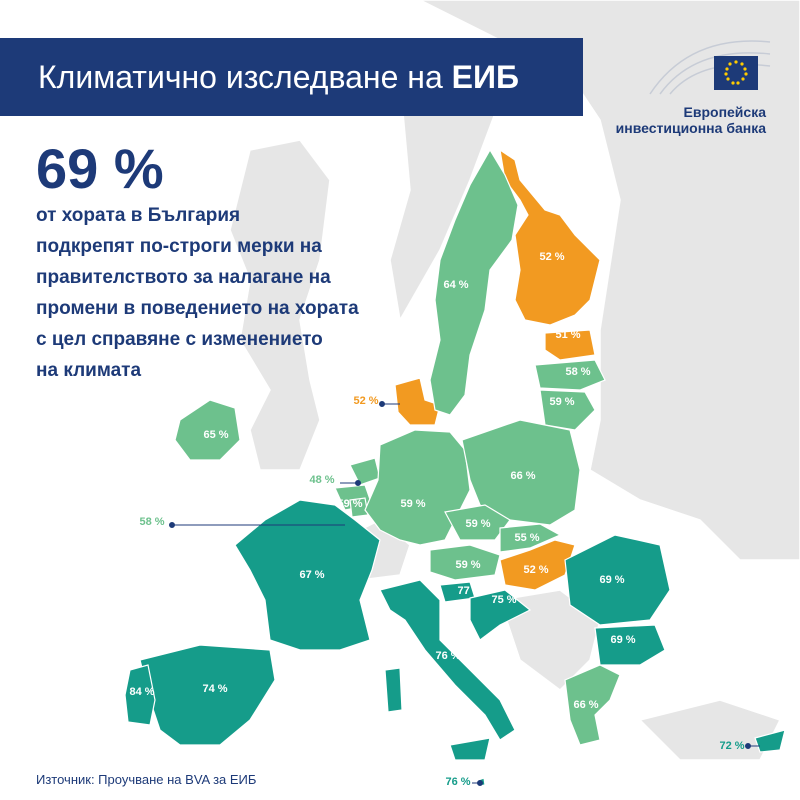 This screenshot has height=800, width=800. Describe the element at coordinates (417, 487) in the screenshot. I see `germany-shape` at that location.